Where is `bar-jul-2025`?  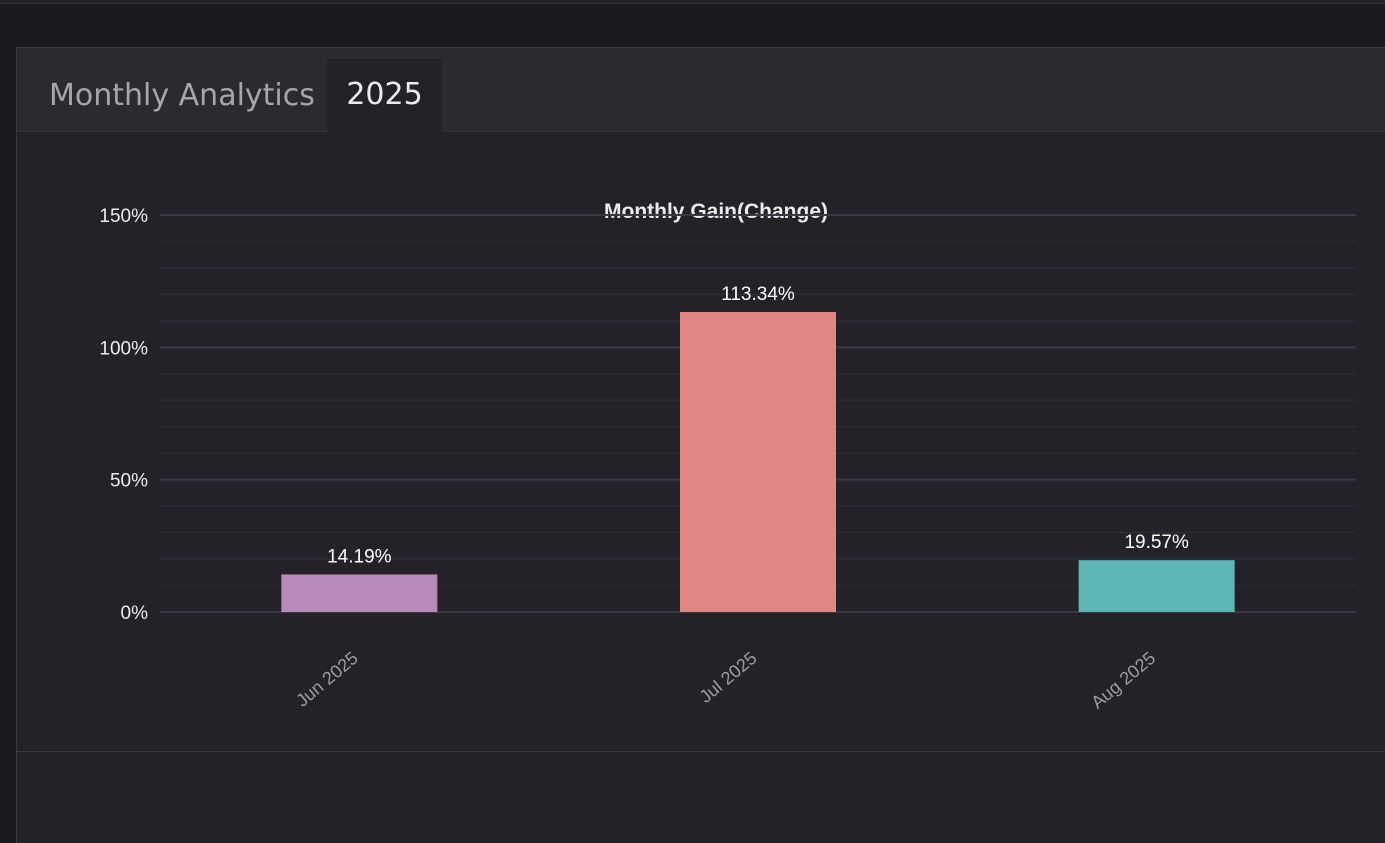
bar-jul-2025 is located at coordinates (758, 462).